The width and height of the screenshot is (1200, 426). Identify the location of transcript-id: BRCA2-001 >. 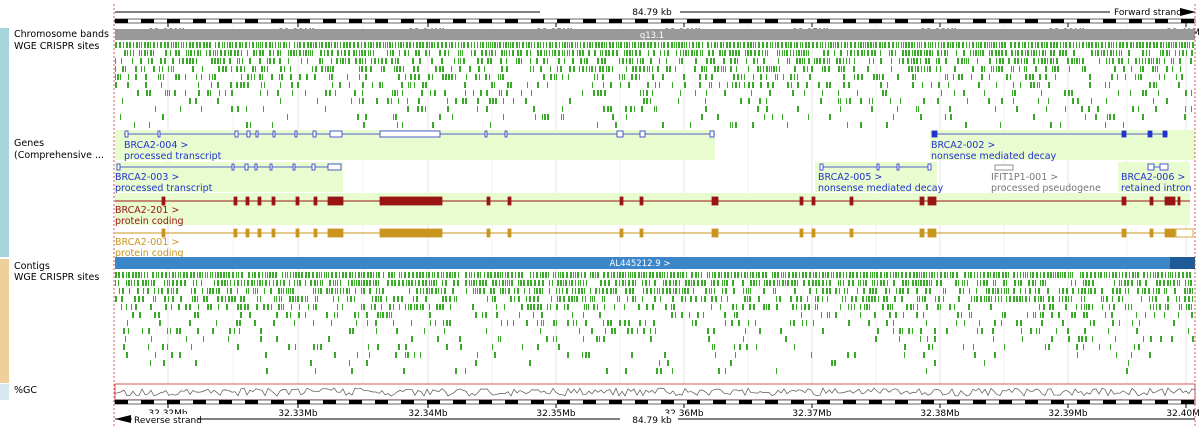
(147, 242).